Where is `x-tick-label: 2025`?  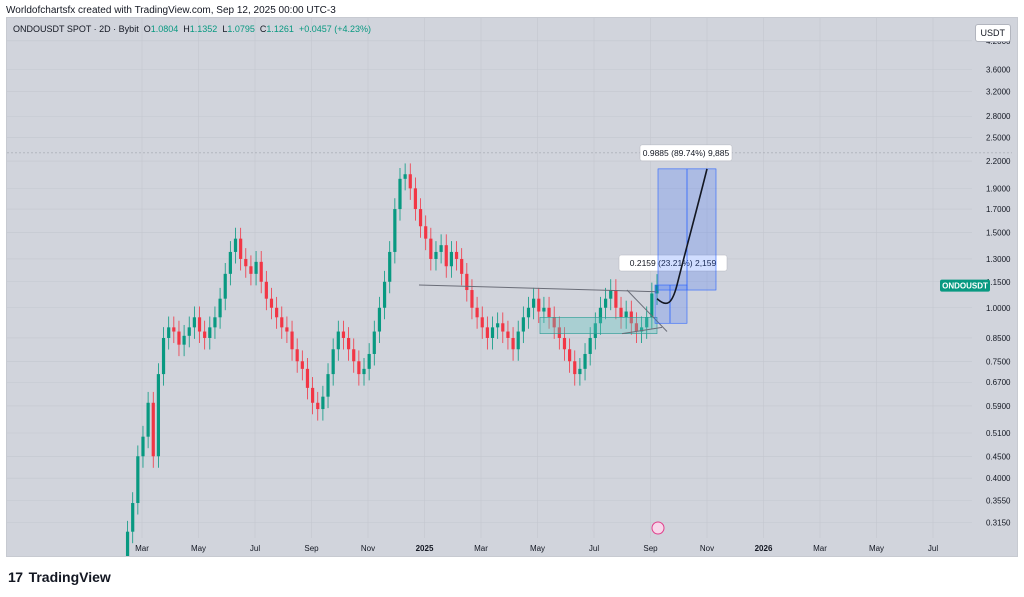
x-tick-label: 2025 is located at coordinates (425, 548).